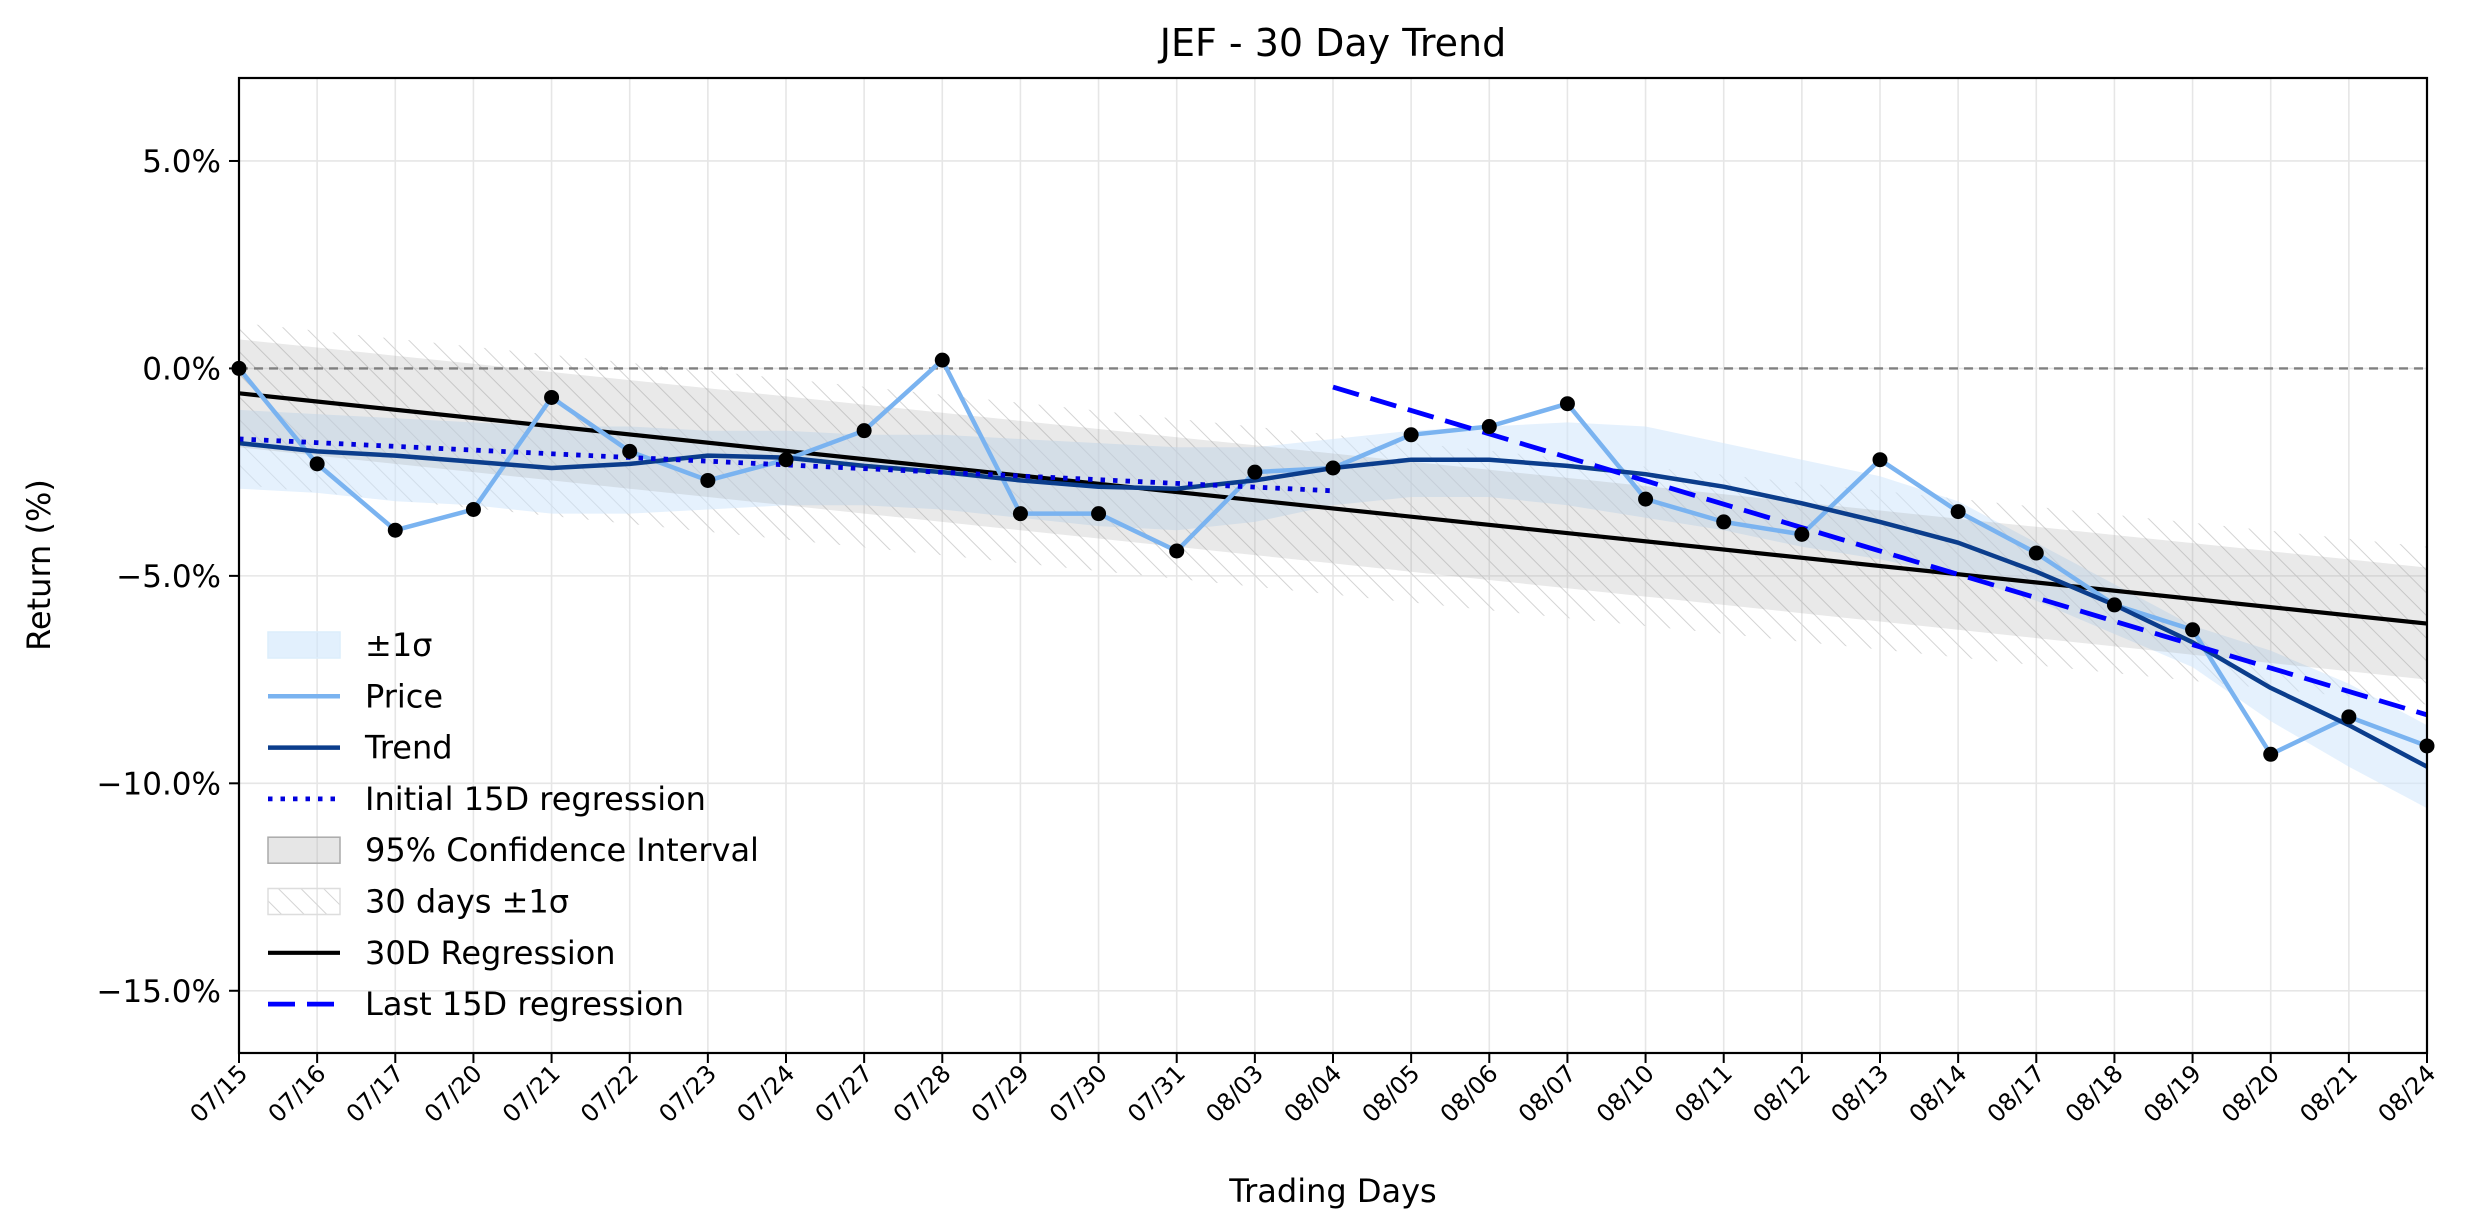 This screenshot has width=2474, height=1228. What do you see at coordinates (1469, 1093) in the screenshot?
I see `x-tick-label: 08/06` at bounding box center [1469, 1093].